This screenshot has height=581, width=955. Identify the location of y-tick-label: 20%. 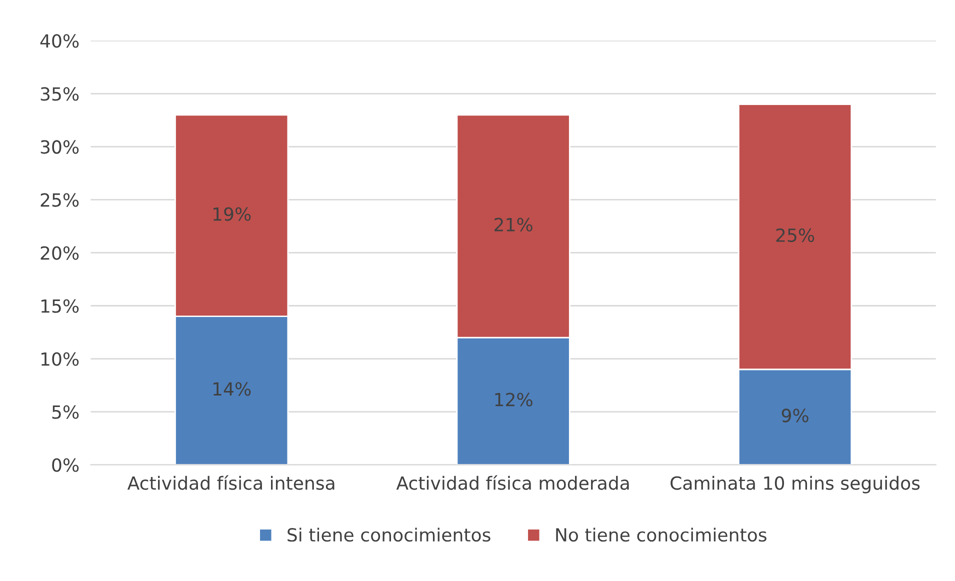
(59, 253).